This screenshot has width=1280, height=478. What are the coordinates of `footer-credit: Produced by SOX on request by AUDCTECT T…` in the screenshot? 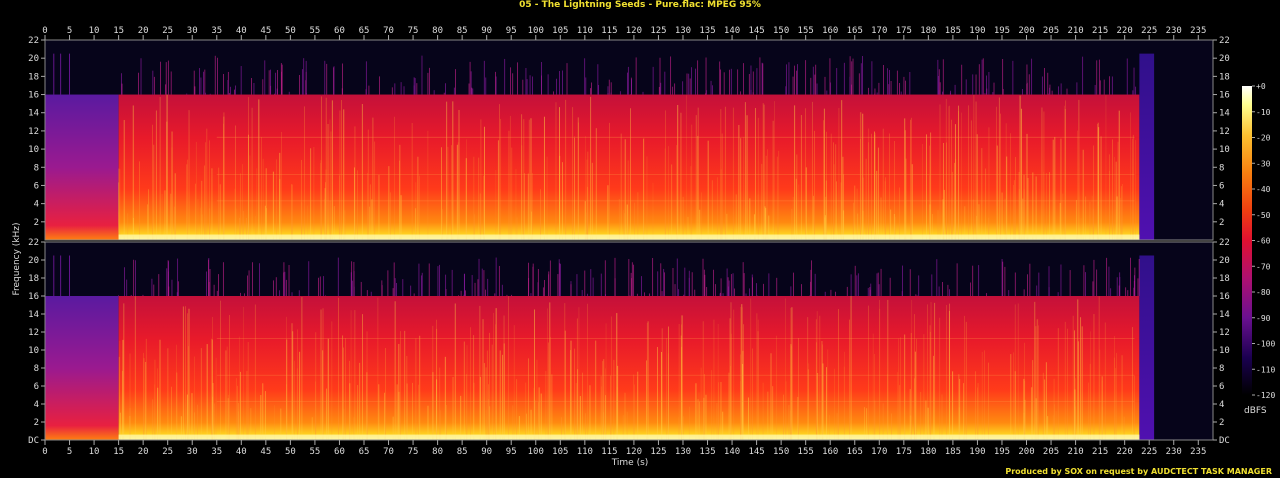 It's located at (1138, 471).